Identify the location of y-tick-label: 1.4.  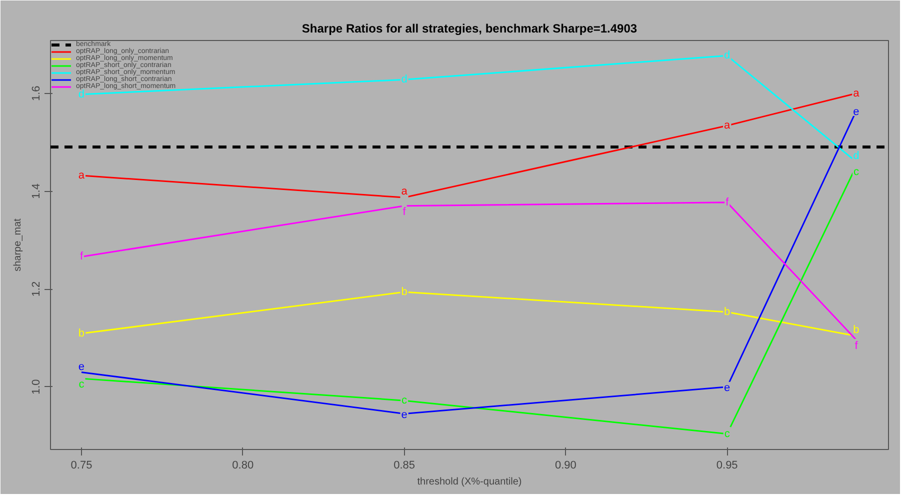
(36, 191).